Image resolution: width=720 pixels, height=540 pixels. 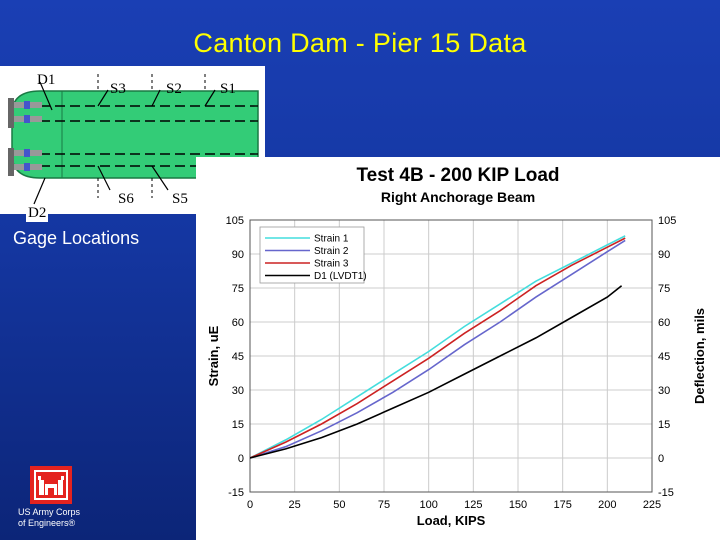 I want to click on chart-subtitle: Right Anchorage Beam, so click(x=458, y=197).